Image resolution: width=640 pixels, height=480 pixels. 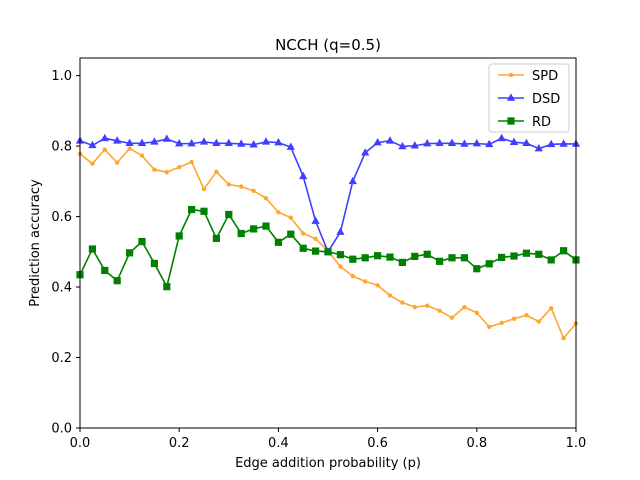 I want to click on legend: SPD DSD RD, so click(x=529, y=98).